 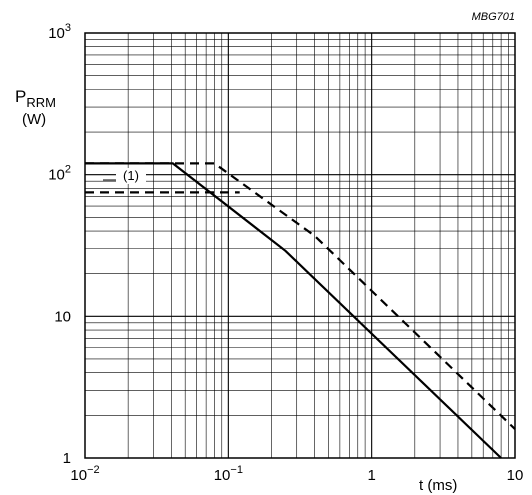 What do you see at coordinates (68, 170) in the screenshot?
I see `y-tick-label-exponent: 2` at bounding box center [68, 170].